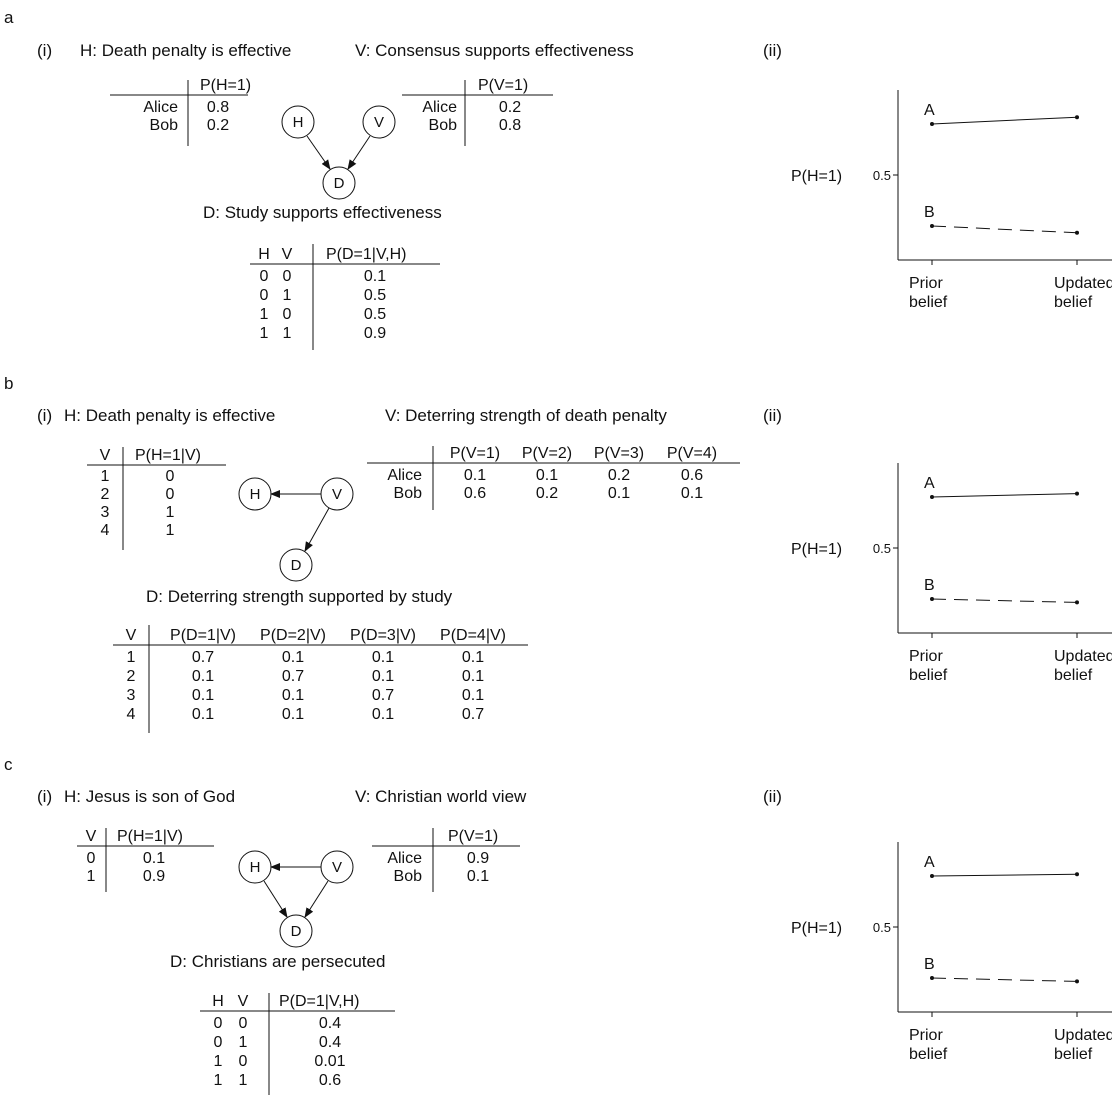  Describe the element at coordinates (149, 796) in the screenshot. I see `h-variable-title: H: Jesus is son of God` at that location.